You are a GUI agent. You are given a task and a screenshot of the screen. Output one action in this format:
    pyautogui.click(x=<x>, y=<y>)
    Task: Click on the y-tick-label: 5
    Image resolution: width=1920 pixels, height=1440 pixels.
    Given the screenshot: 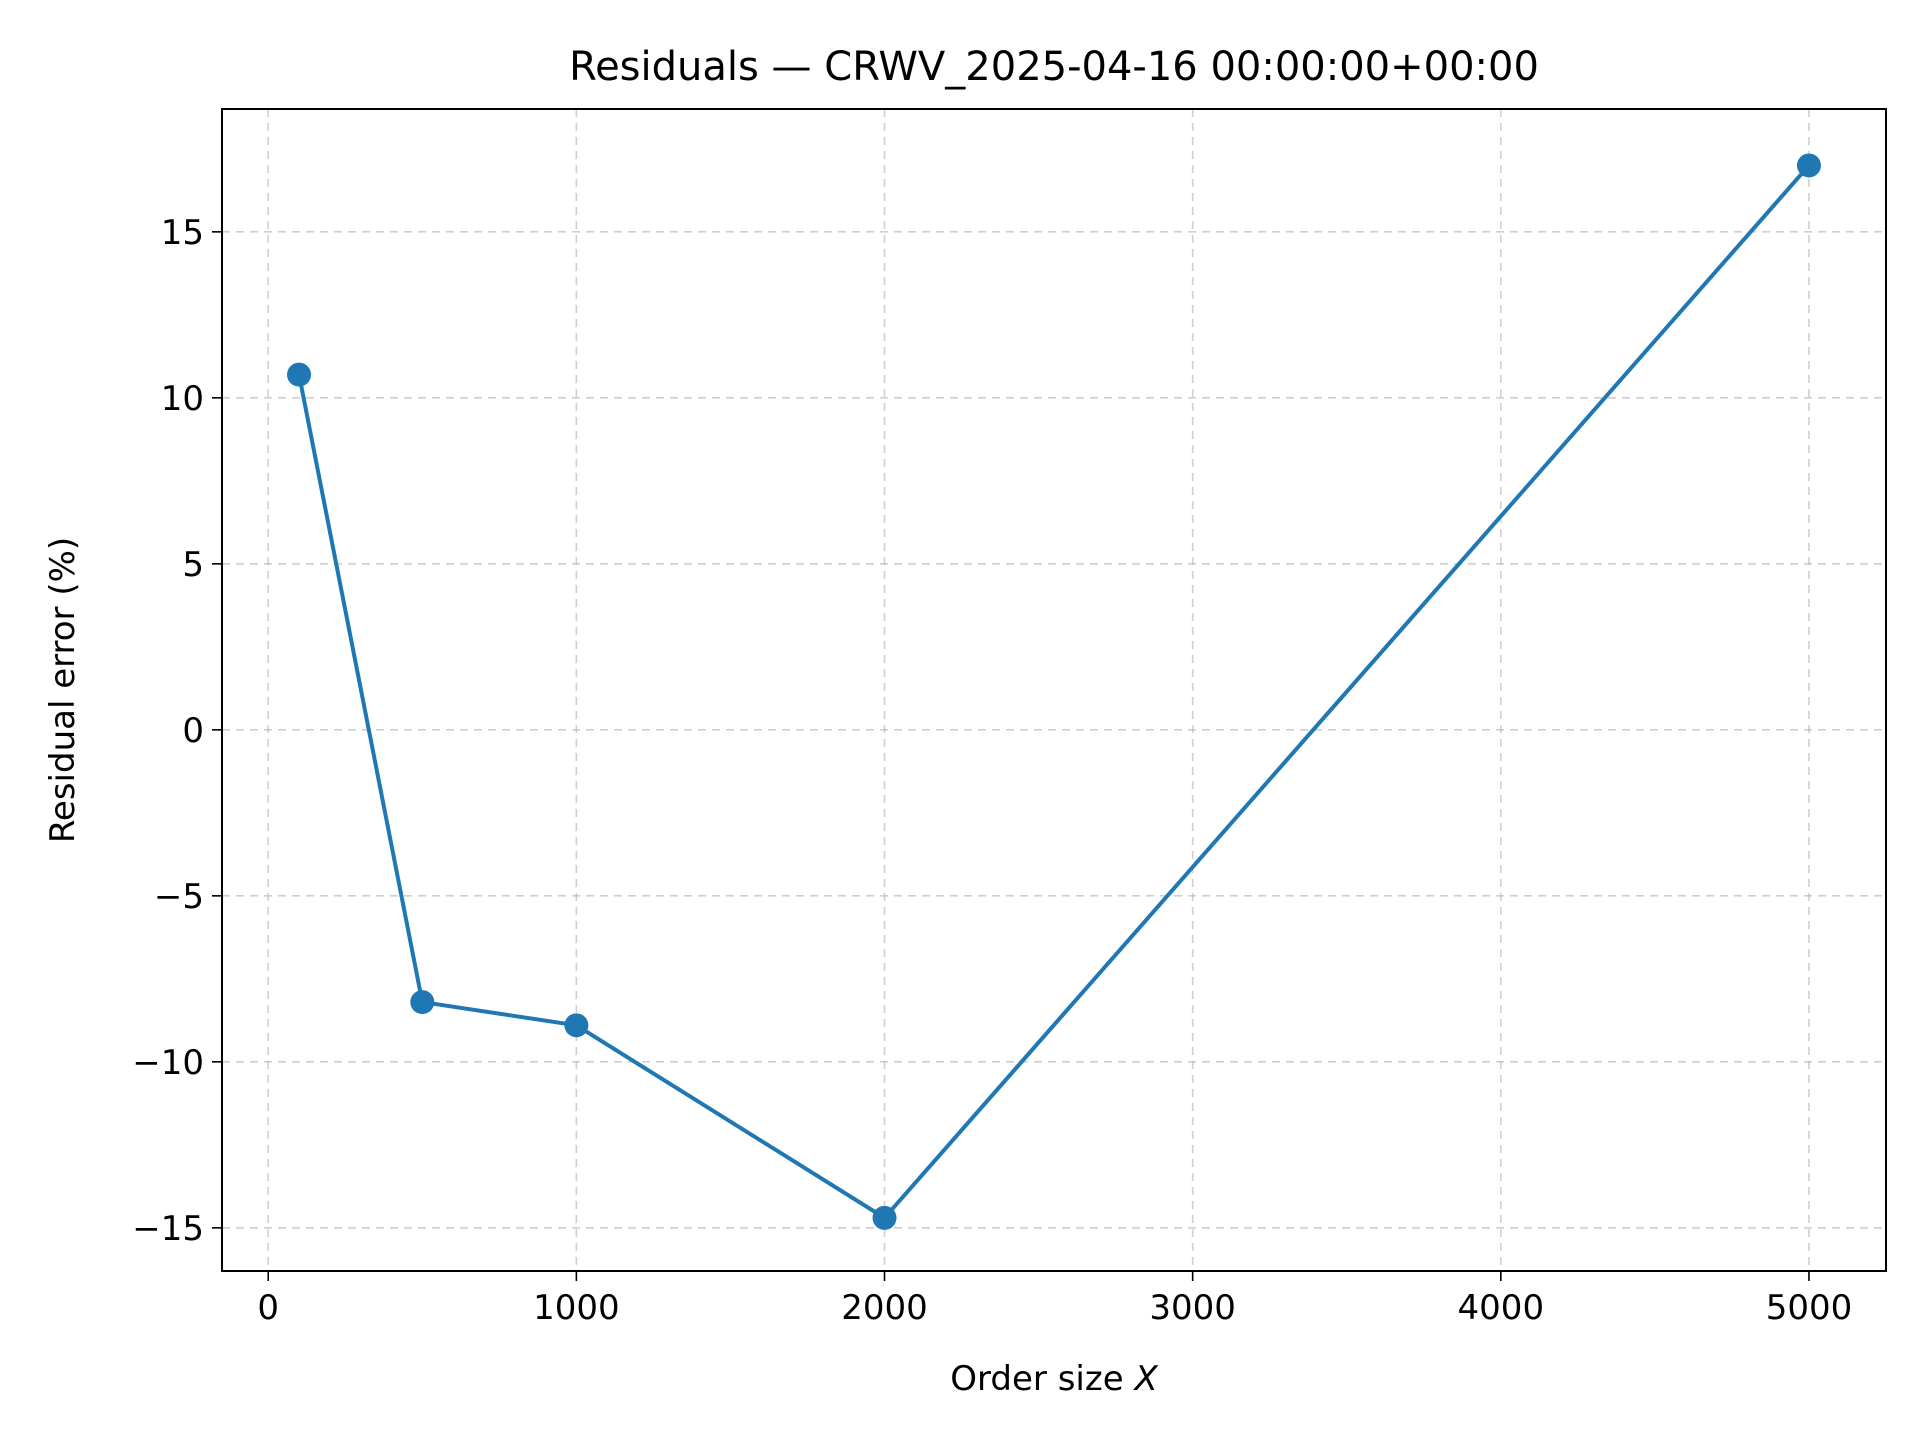 What is the action you would take?
    pyautogui.click(x=193, y=565)
    